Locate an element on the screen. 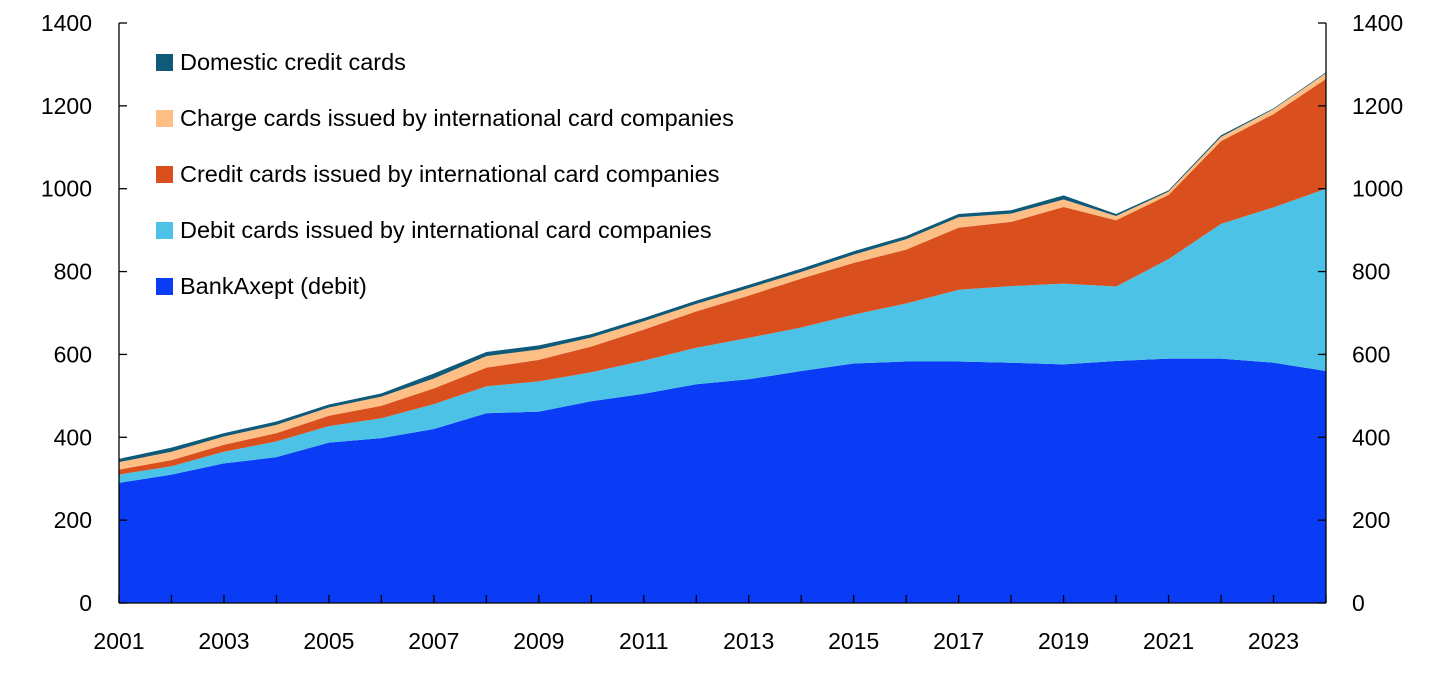 Image resolution: width=1445 pixels, height=674 pixels. legend-label: Domestic credit cards is located at coordinates (293, 62).